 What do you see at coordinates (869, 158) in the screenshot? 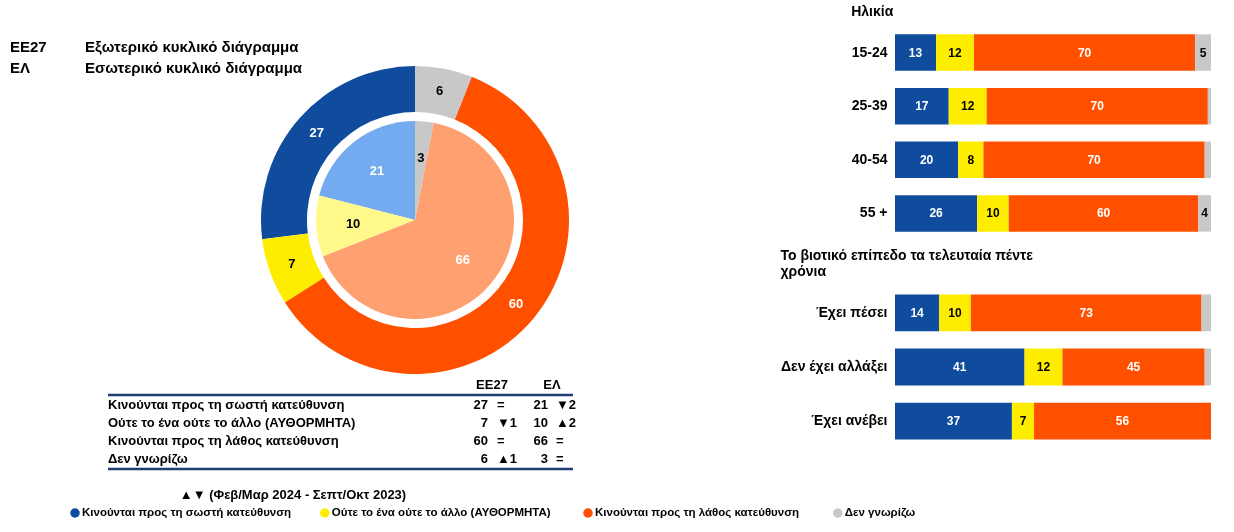
I see `y-tick-label: 40-54` at bounding box center [869, 158].